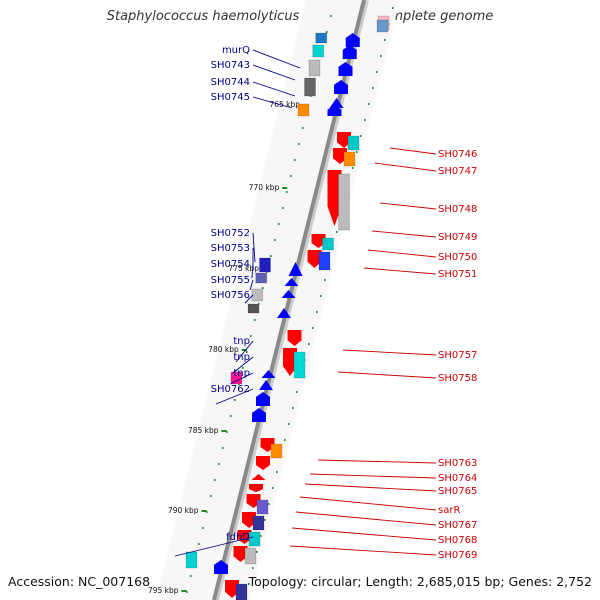 The width and height of the screenshot is (600, 600). Describe the element at coordinates (449, 510) in the screenshot. I see `gene-label: sarR` at that location.